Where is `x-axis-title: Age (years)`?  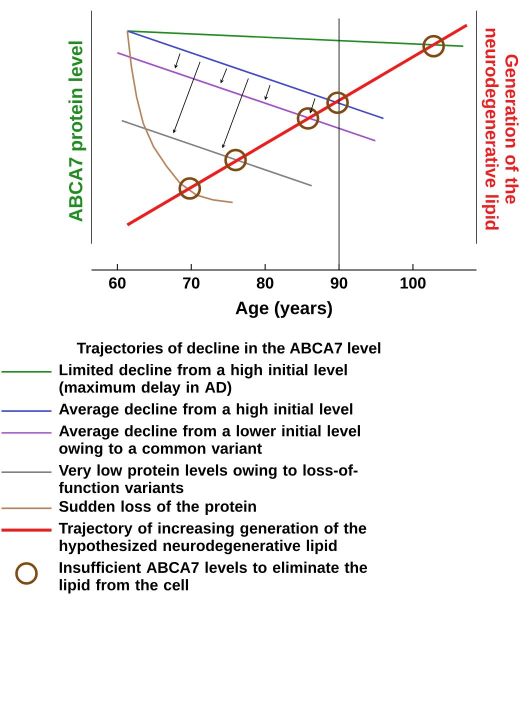
x-axis-title: Age (years) is located at coordinates (283, 309).